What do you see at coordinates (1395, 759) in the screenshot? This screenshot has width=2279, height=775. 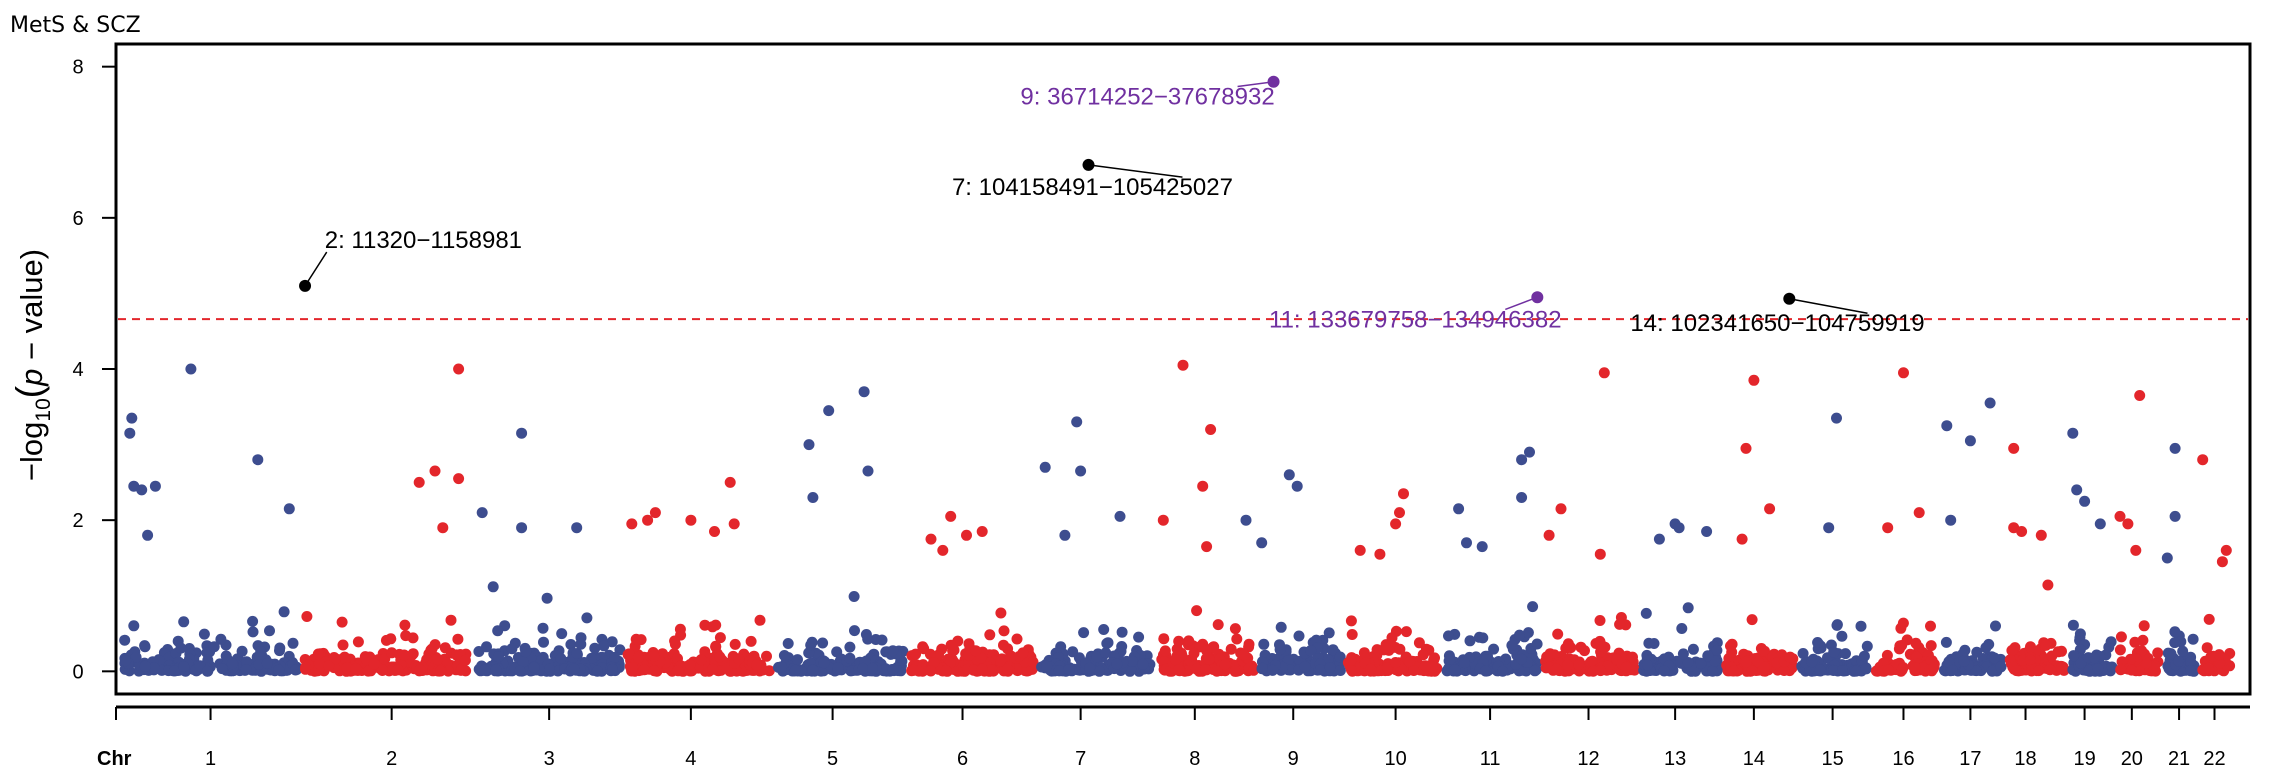 I see `chromosome-label: 10` at bounding box center [1395, 759].